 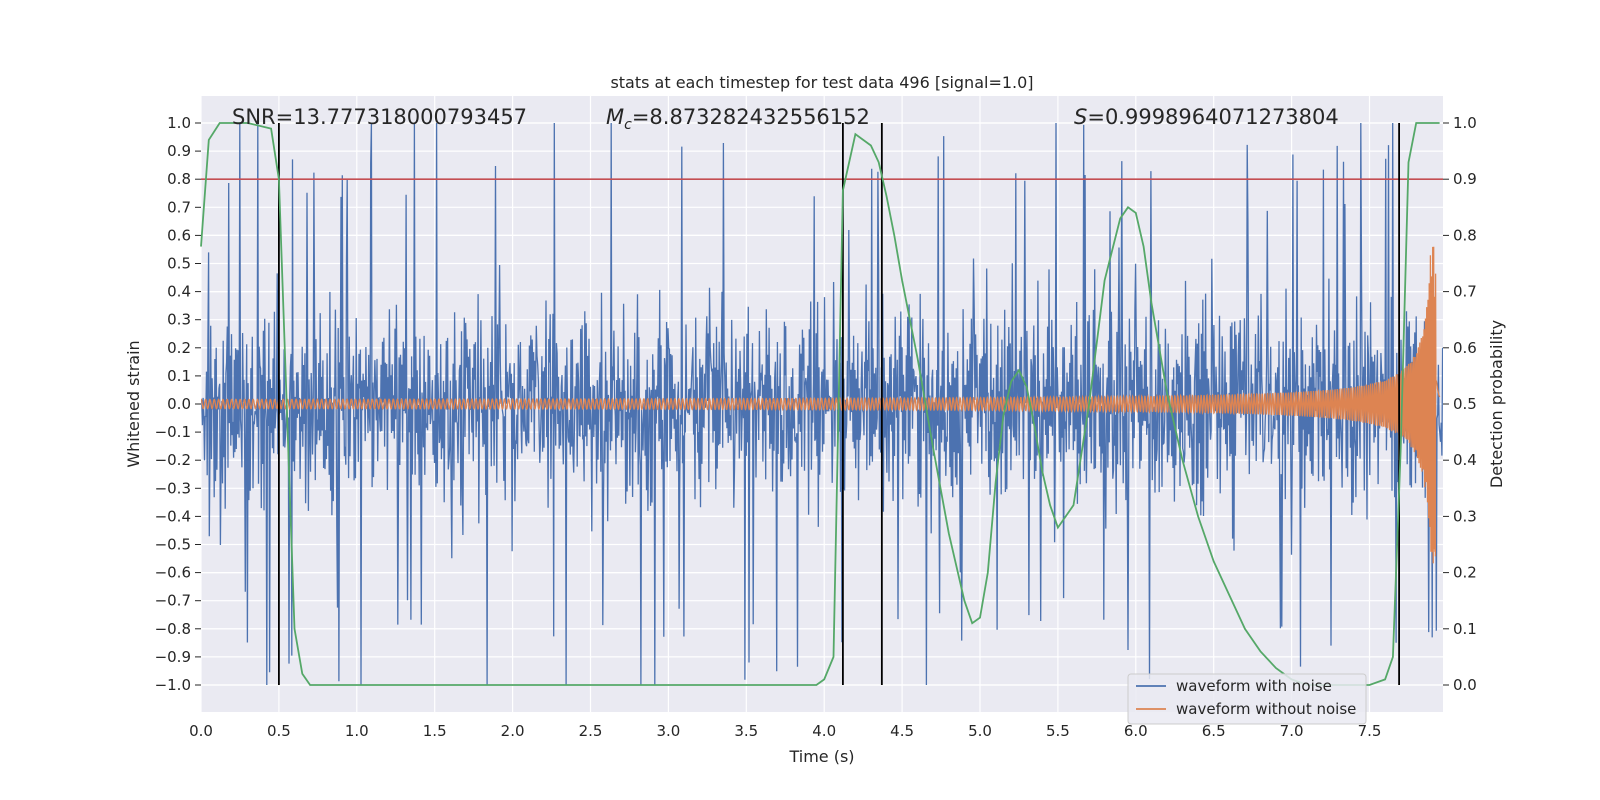 What do you see at coordinates (1465, 516) in the screenshot?
I see `y2-tick-label: 0.3` at bounding box center [1465, 516].